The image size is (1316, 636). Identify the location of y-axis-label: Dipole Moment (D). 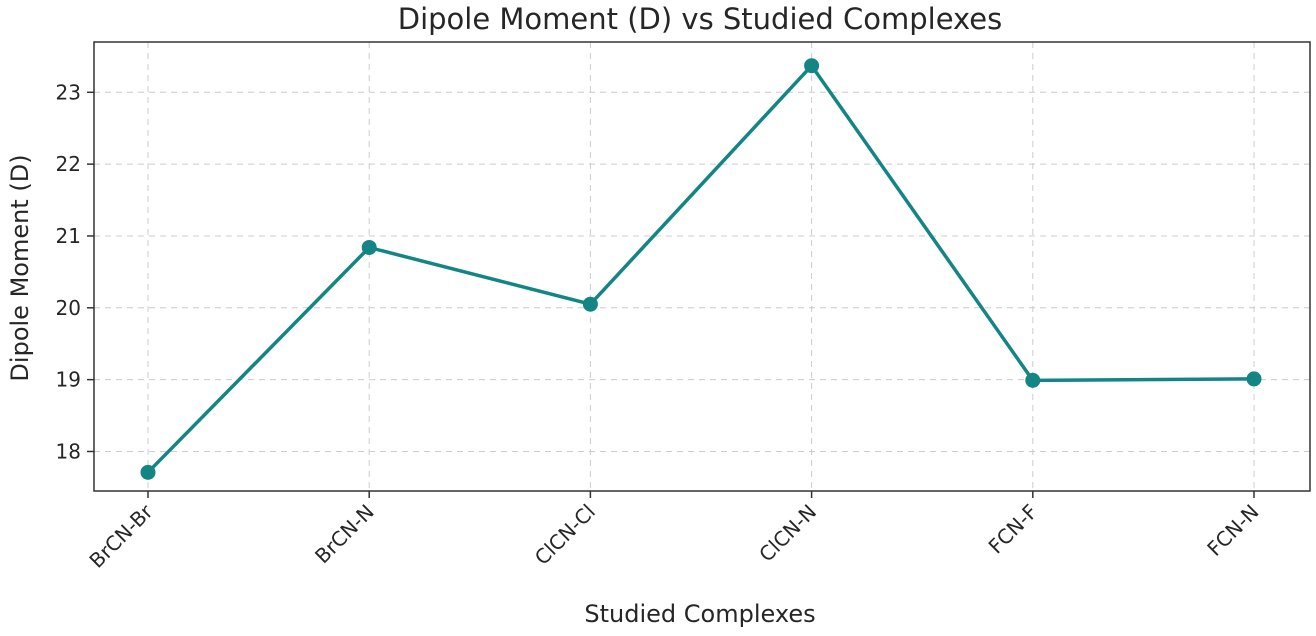
(20, 267).